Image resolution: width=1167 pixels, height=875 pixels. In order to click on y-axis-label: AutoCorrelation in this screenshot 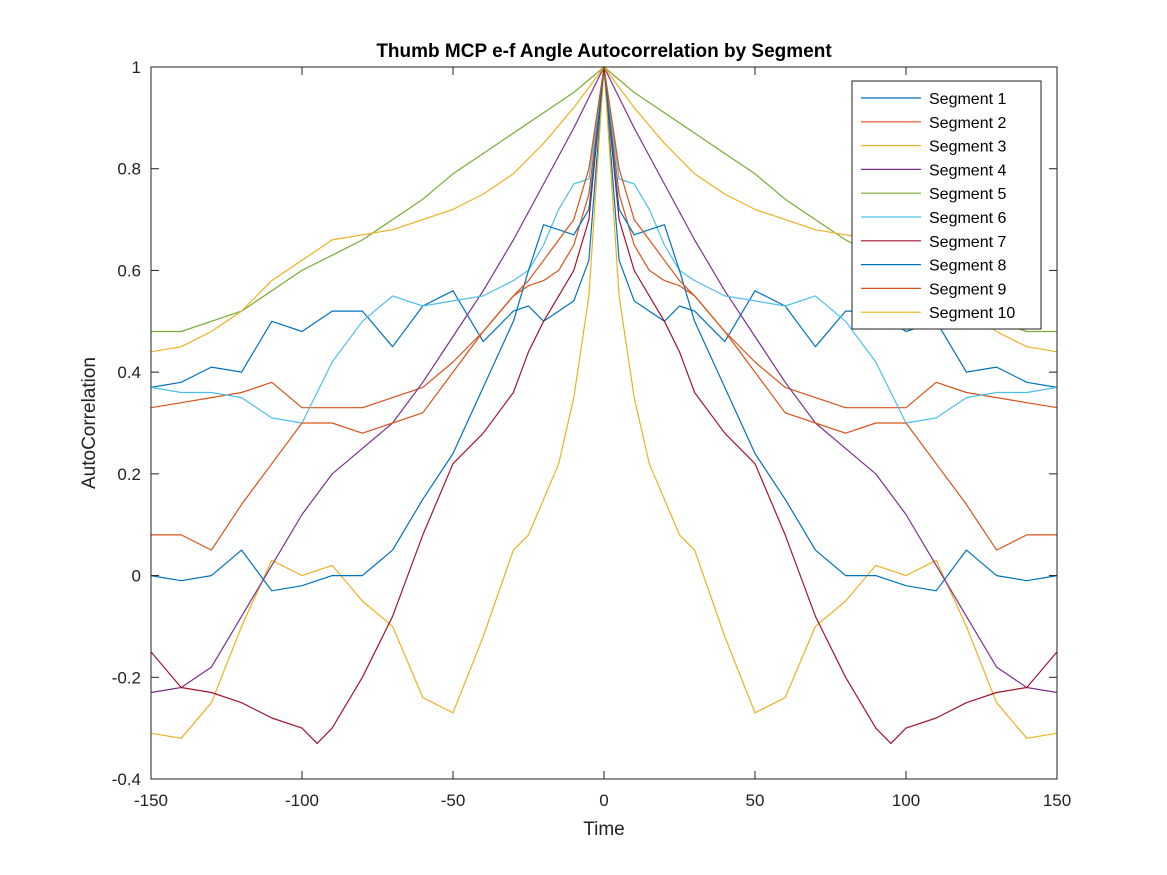, I will do `click(89, 423)`.